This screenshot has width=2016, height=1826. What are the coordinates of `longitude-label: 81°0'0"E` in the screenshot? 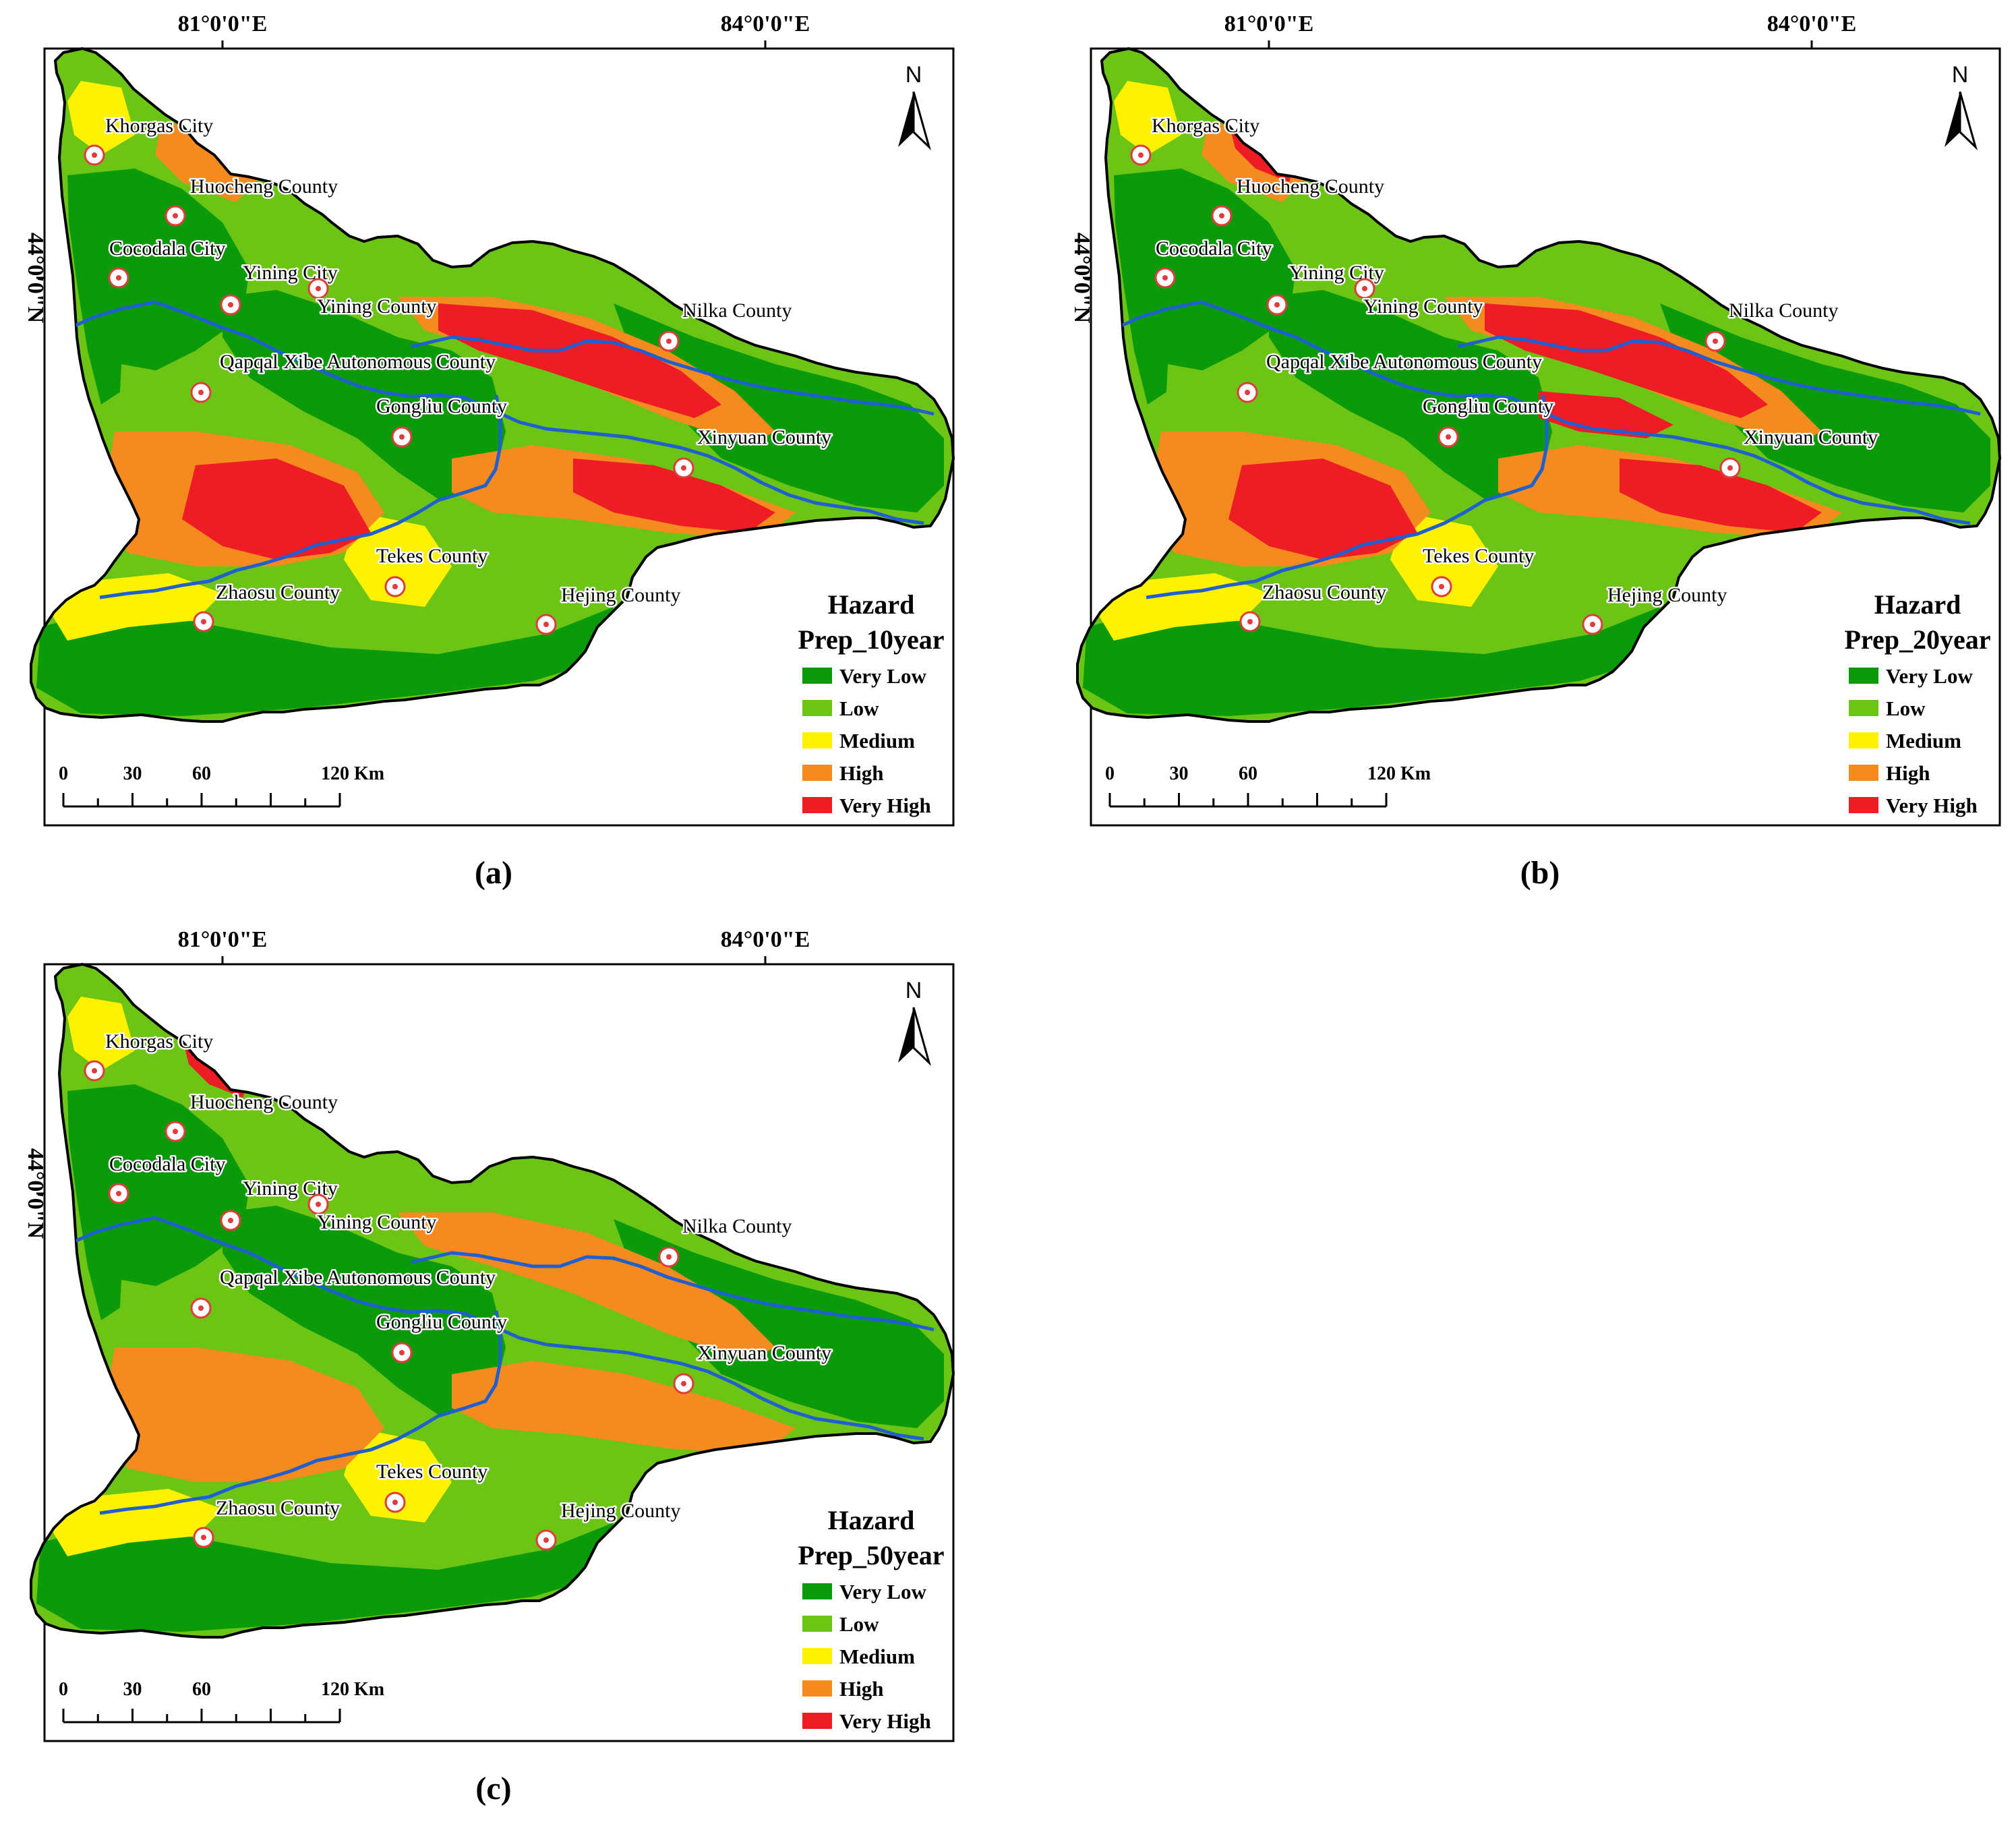 It's located at (1269, 23).